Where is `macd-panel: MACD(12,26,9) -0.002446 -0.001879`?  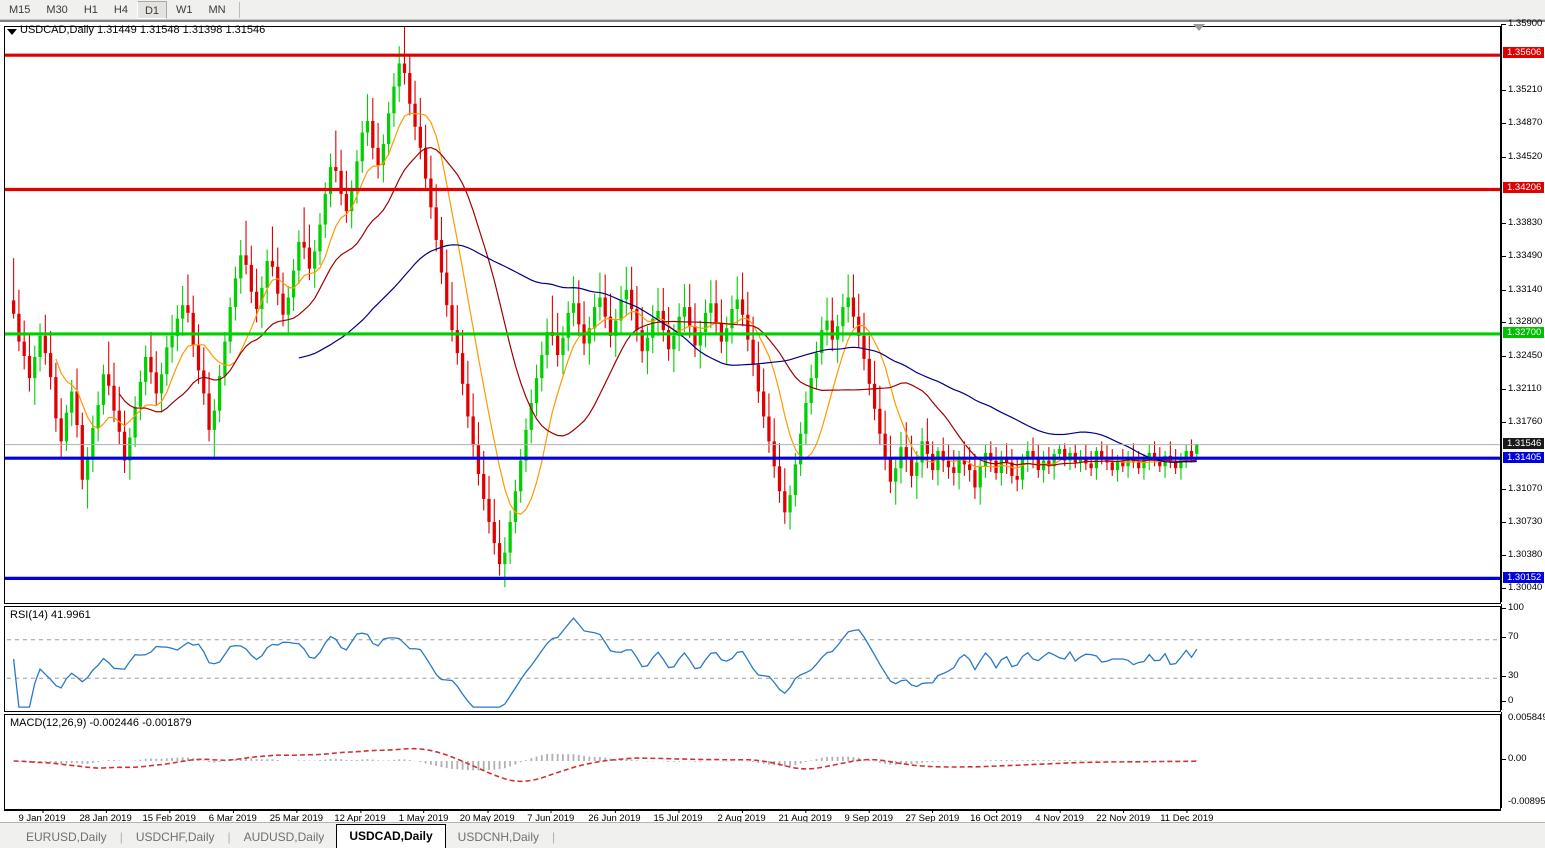
macd-panel: MACD(12,26,9) -0.002446 -0.001879 is located at coordinates (752, 762).